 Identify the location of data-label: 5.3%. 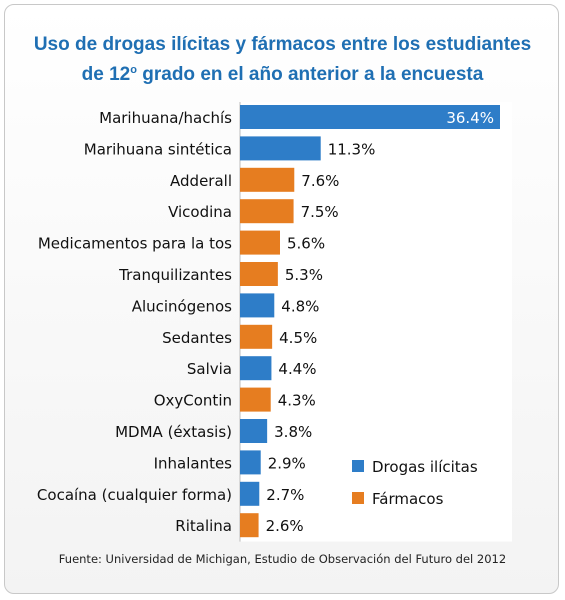
(304, 275).